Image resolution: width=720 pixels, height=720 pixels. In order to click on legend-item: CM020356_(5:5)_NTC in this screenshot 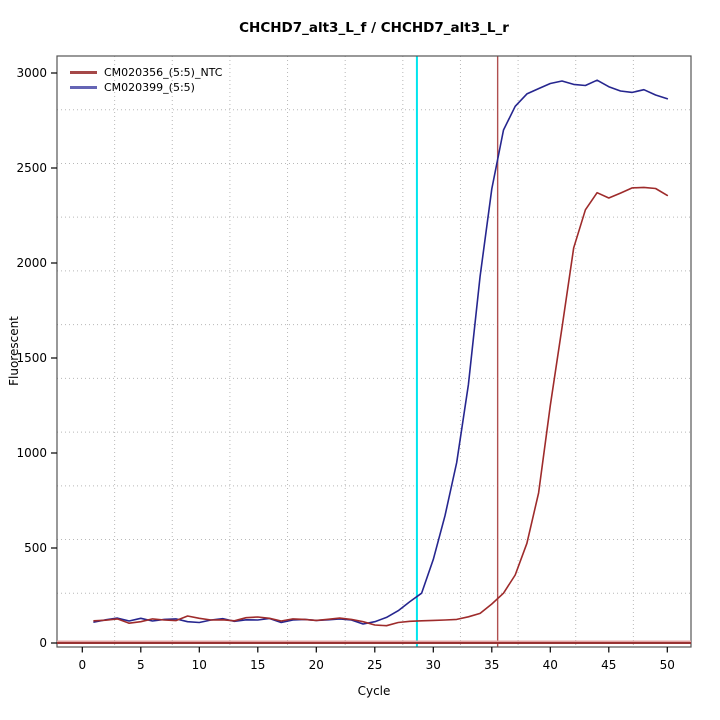, I will do `click(146, 72)`.